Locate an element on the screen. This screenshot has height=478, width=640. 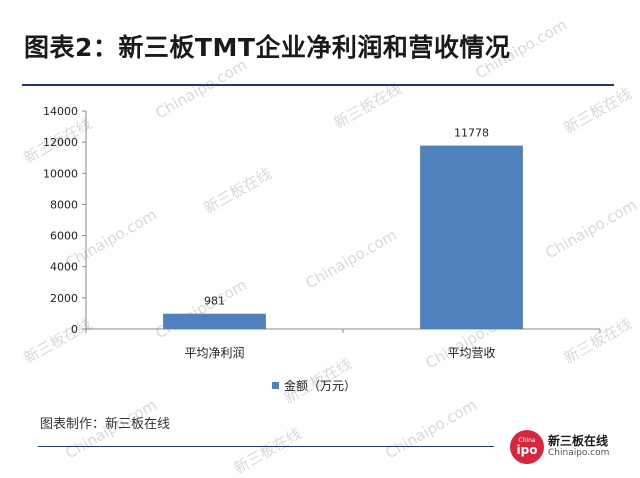
logo-cn: 新三板在线 is located at coordinates (578, 441).